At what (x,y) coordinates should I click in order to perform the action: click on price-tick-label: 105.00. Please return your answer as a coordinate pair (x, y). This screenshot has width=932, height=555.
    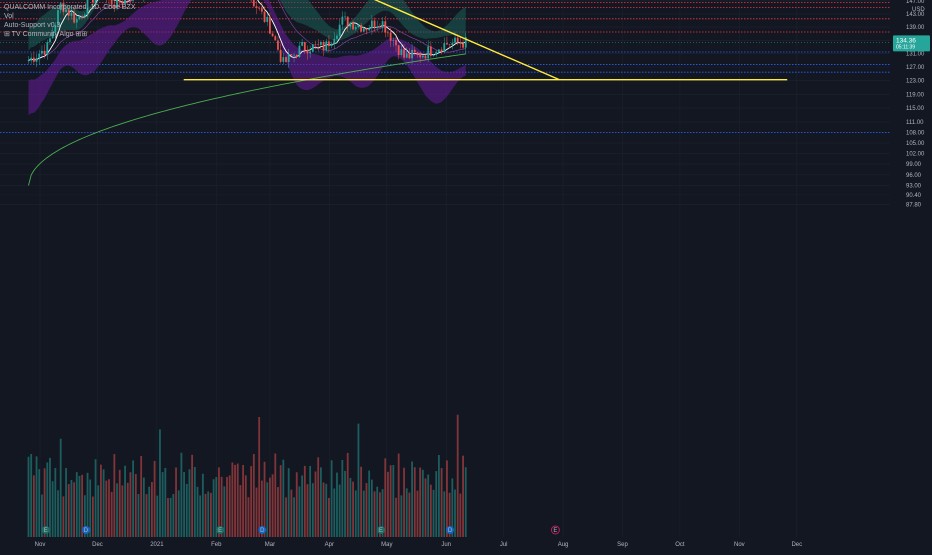
    Looking at the image, I should click on (915, 144).